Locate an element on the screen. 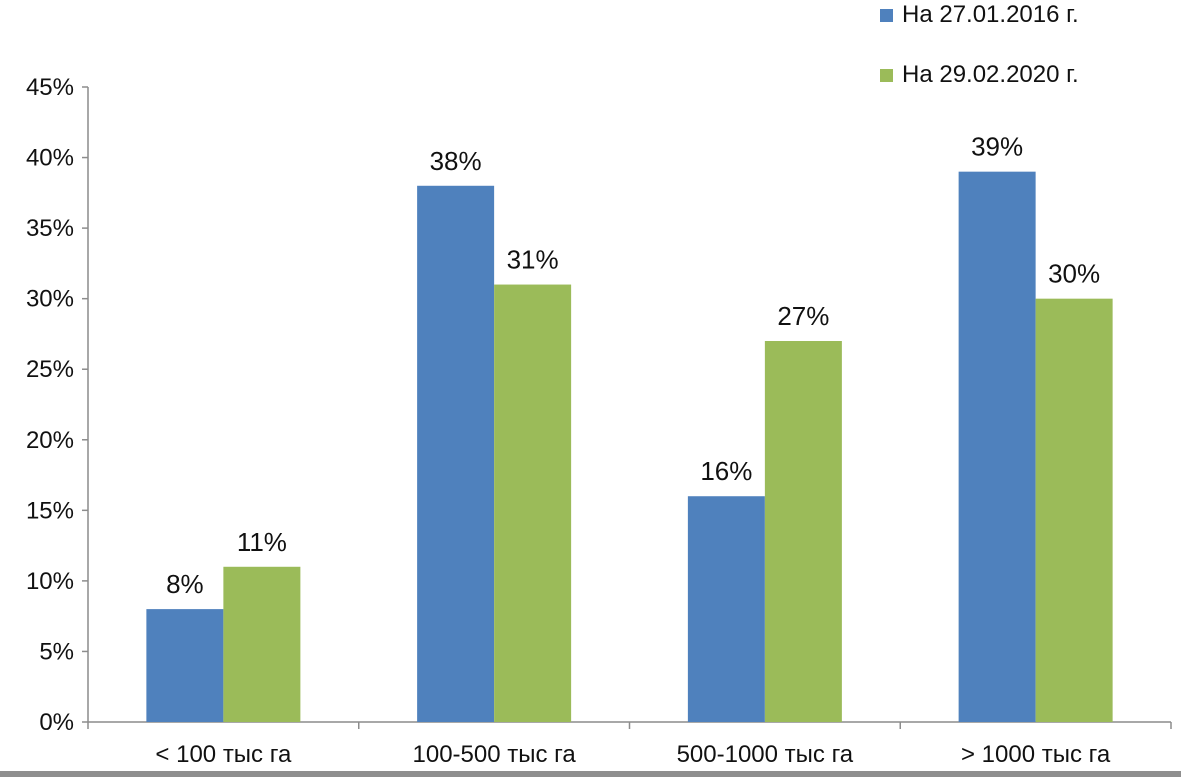 This screenshot has height=779, width=1181. data-label-series-2: 31% is located at coordinates (533, 260).